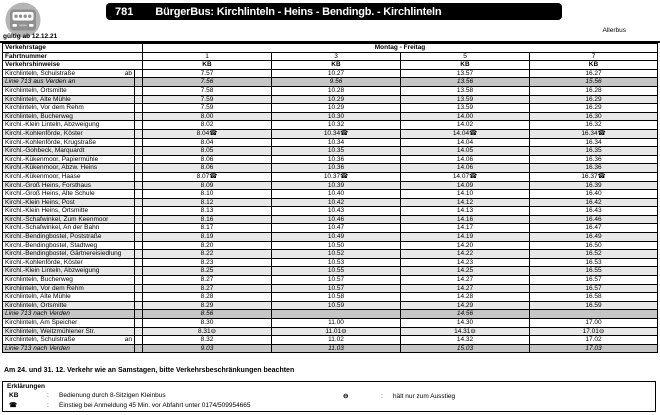  What do you see at coordinates (207, 219) in the screenshot?
I see `time-cell: 8.16` at bounding box center [207, 219].